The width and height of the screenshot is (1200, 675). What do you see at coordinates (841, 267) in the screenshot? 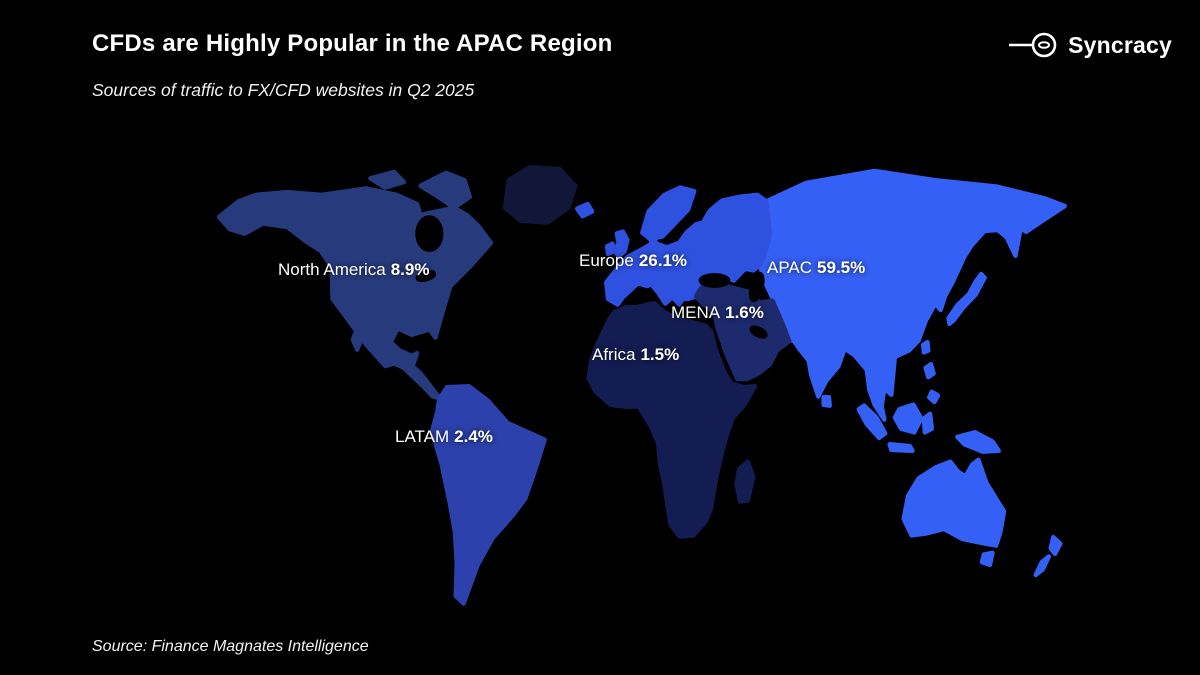
I see `region-value: 59.5%` at bounding box center [841, 267].